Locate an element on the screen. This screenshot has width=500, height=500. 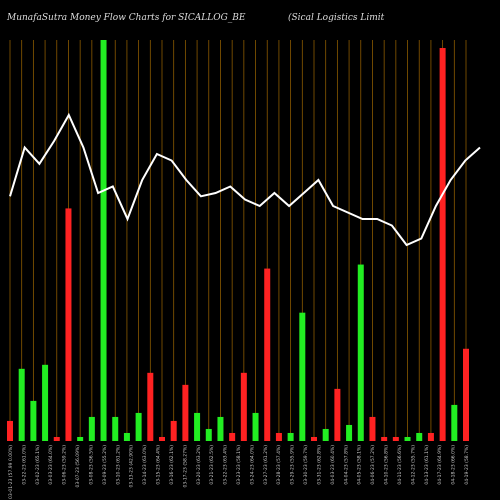
x-tick-label-20: 03-28-23 (57.4%) is located at coordinates (279, 465).